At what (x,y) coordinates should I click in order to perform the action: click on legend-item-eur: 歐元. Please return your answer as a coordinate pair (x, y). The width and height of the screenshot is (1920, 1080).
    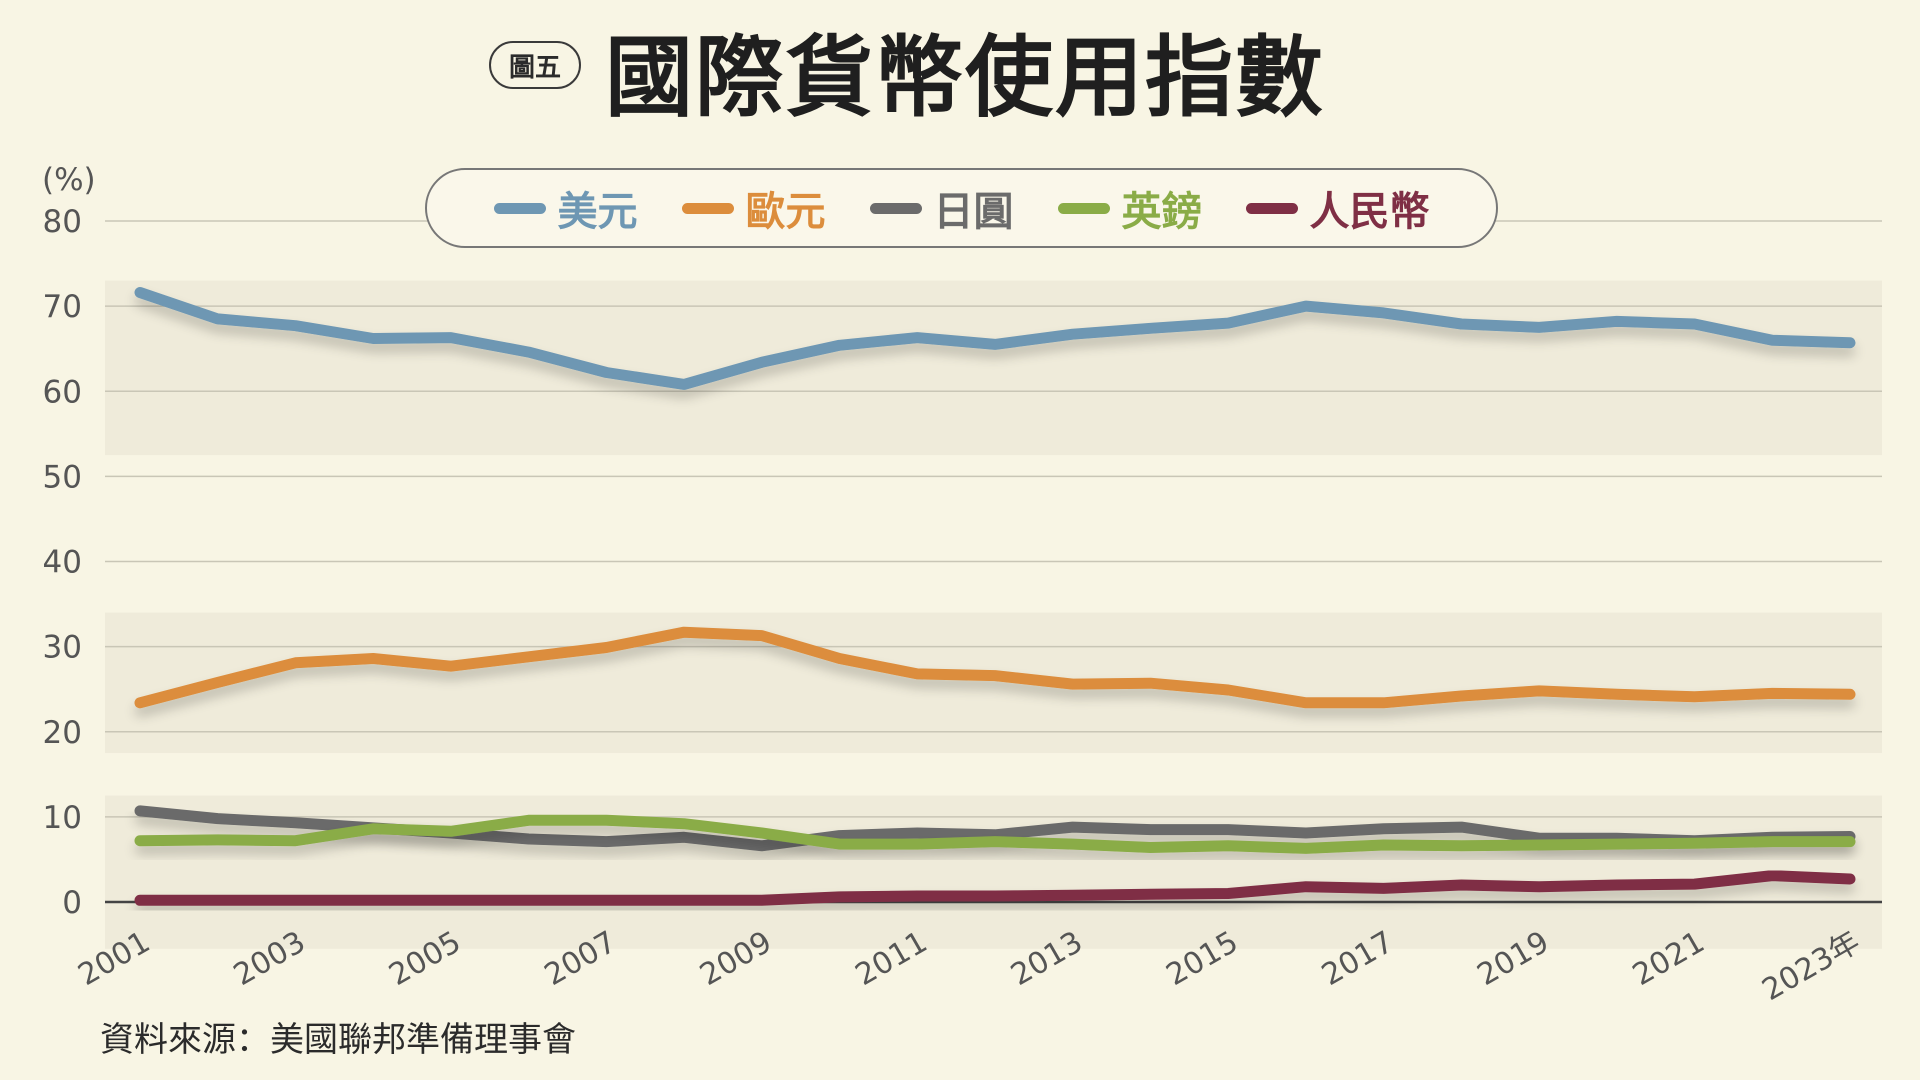
    Looking at the image, I should click on (753, 208).